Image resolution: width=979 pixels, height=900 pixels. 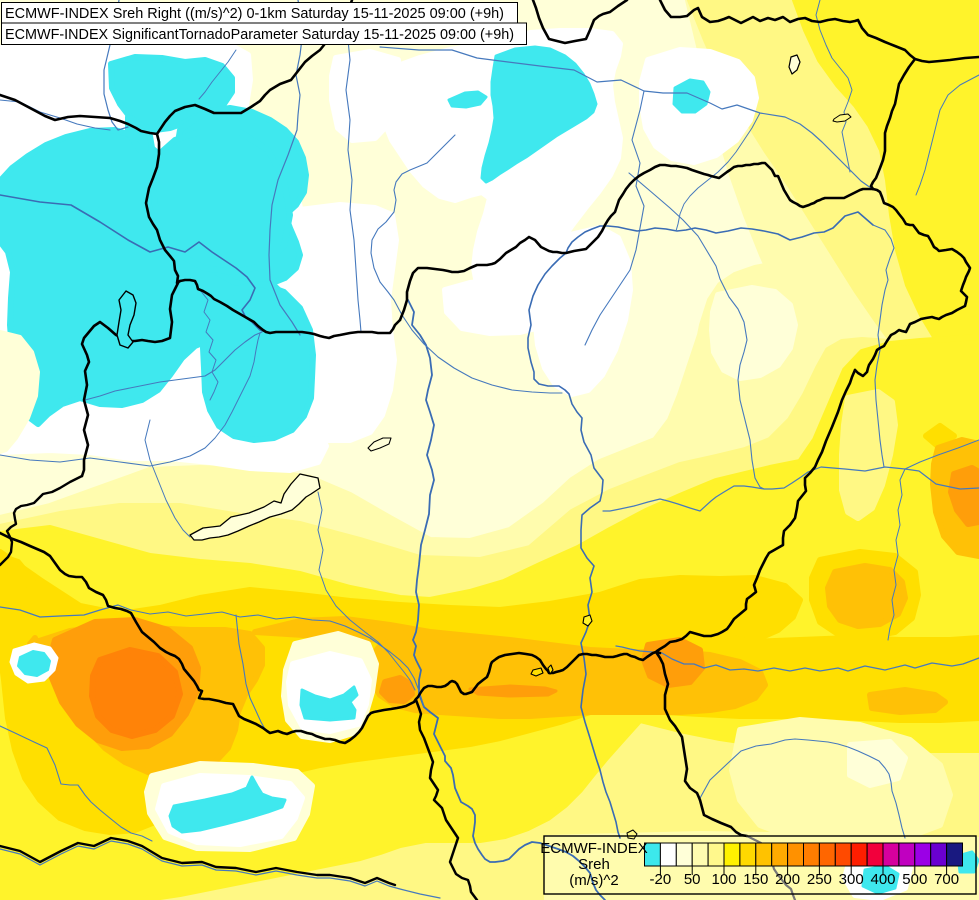 What do you see at coordinates (851, 879) in the screenshot?
I see `svg-text: 300` at bounding box center [851, 879].